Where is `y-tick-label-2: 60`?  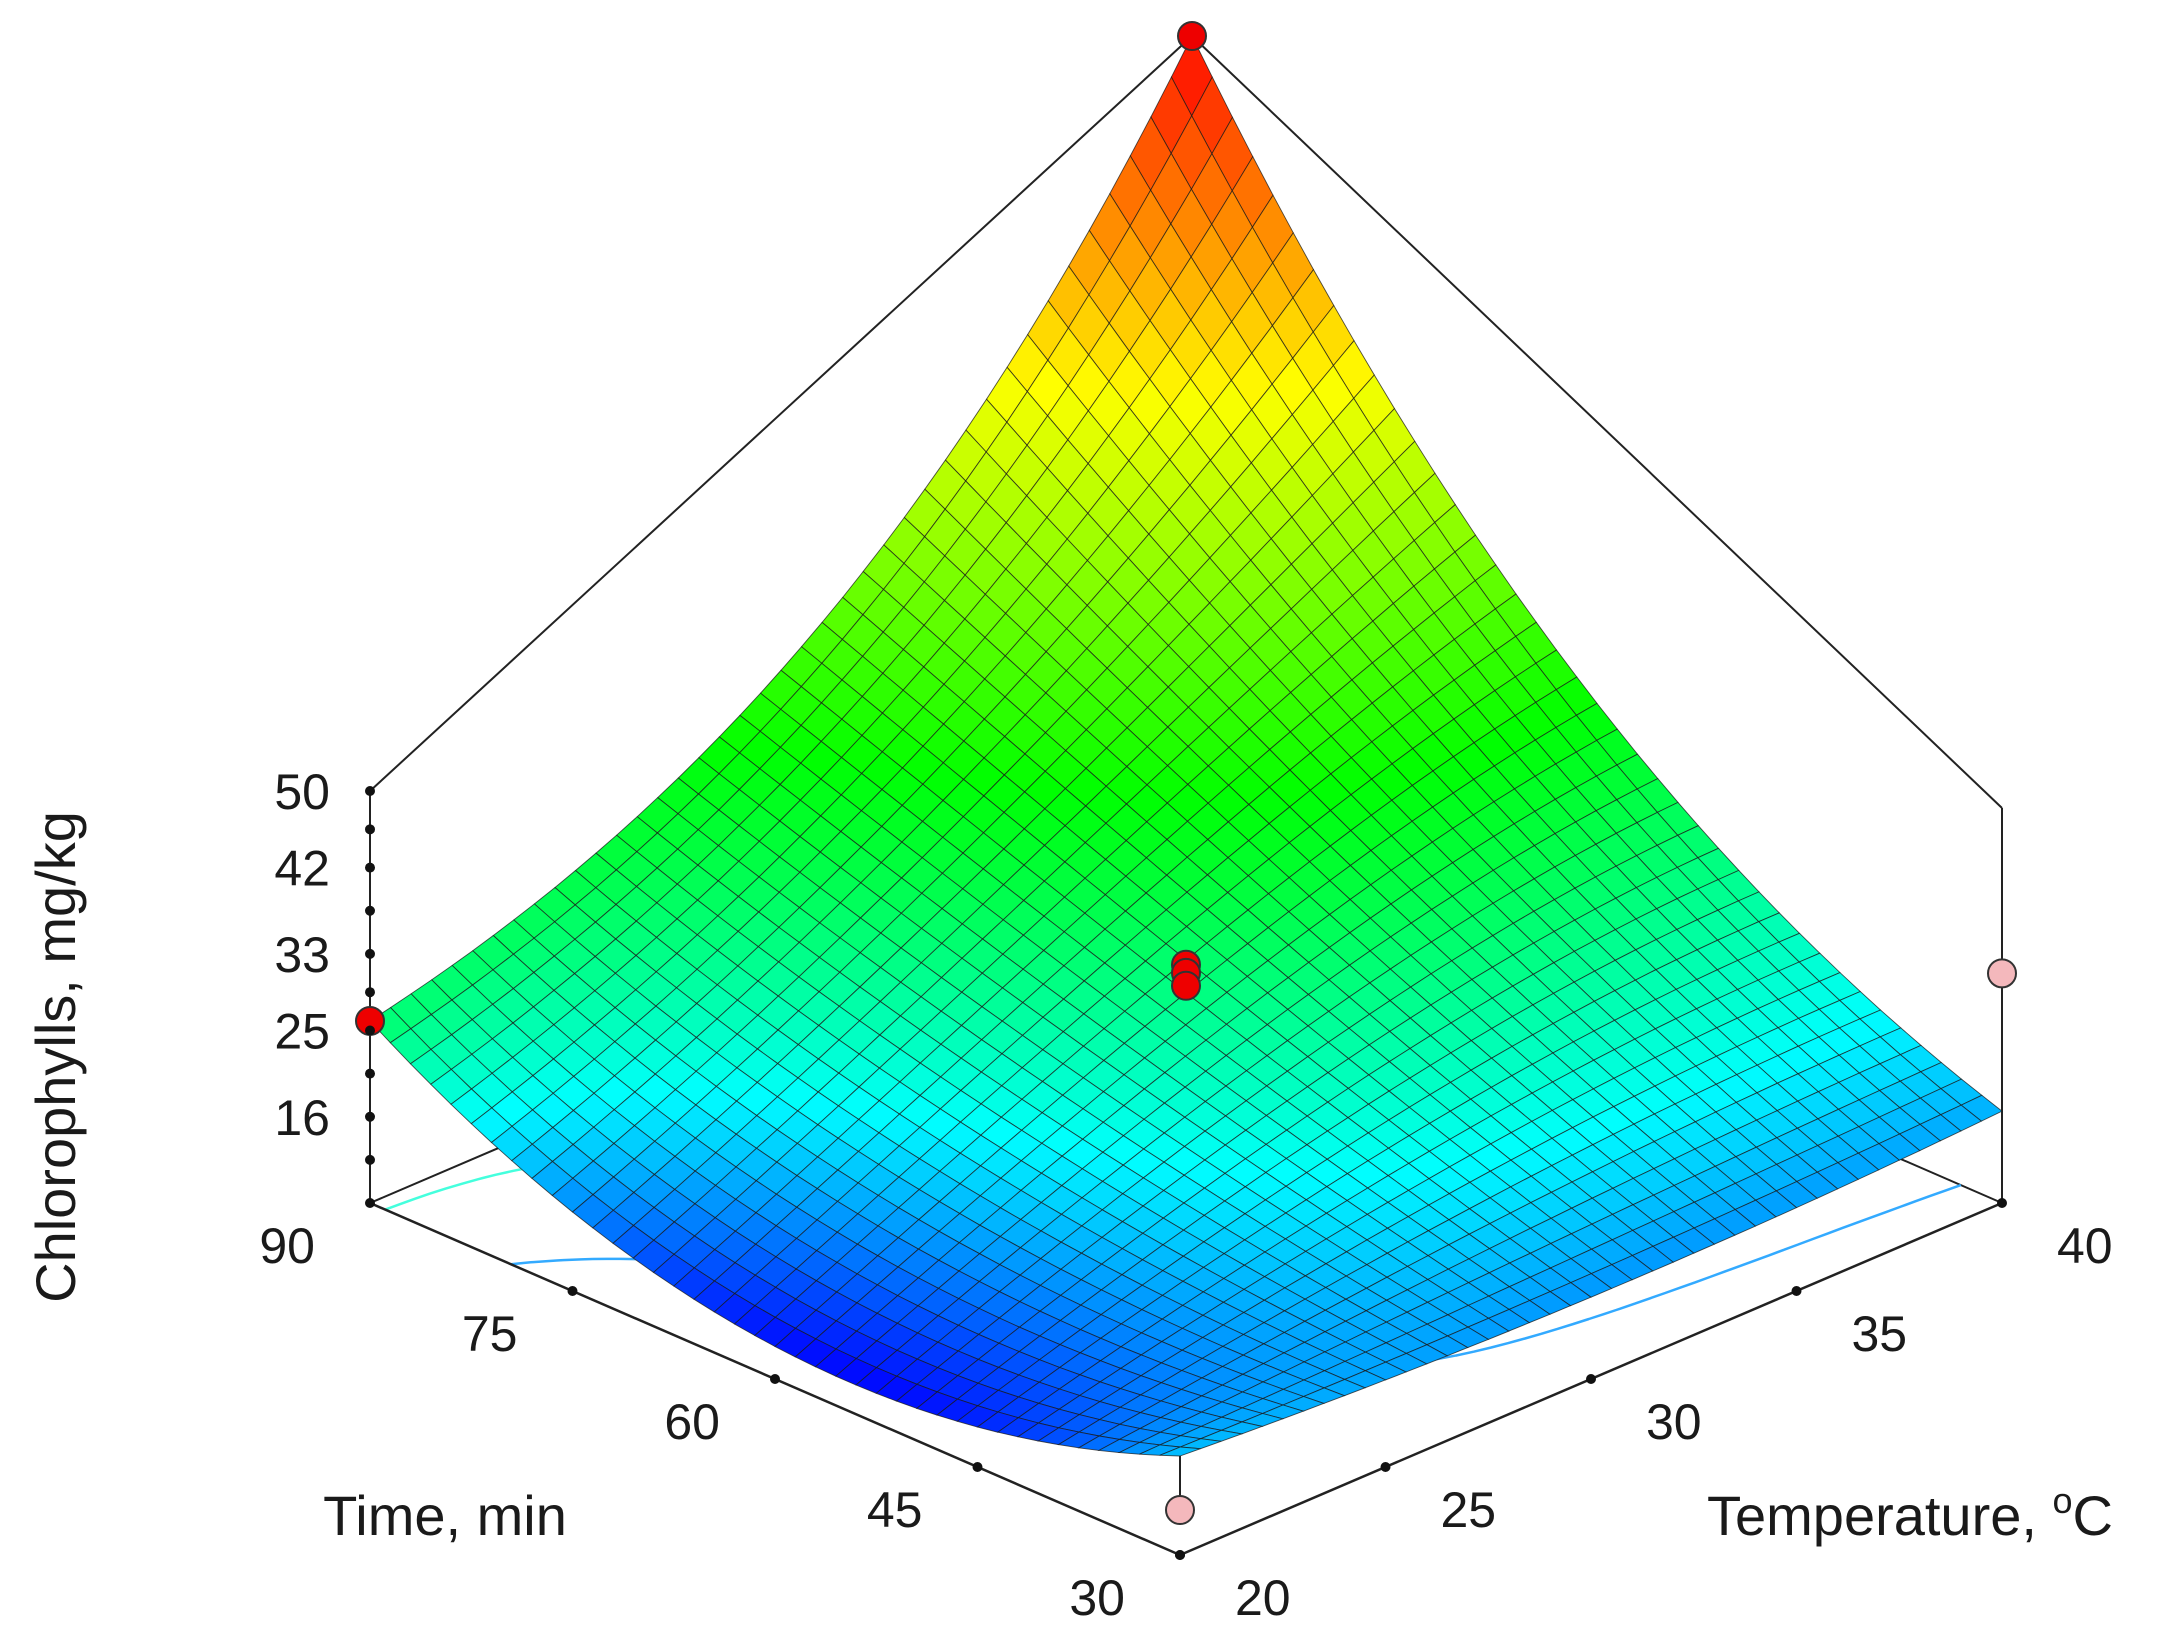 y-tick-label-2: 60 is located at coordinates (692, 1422).